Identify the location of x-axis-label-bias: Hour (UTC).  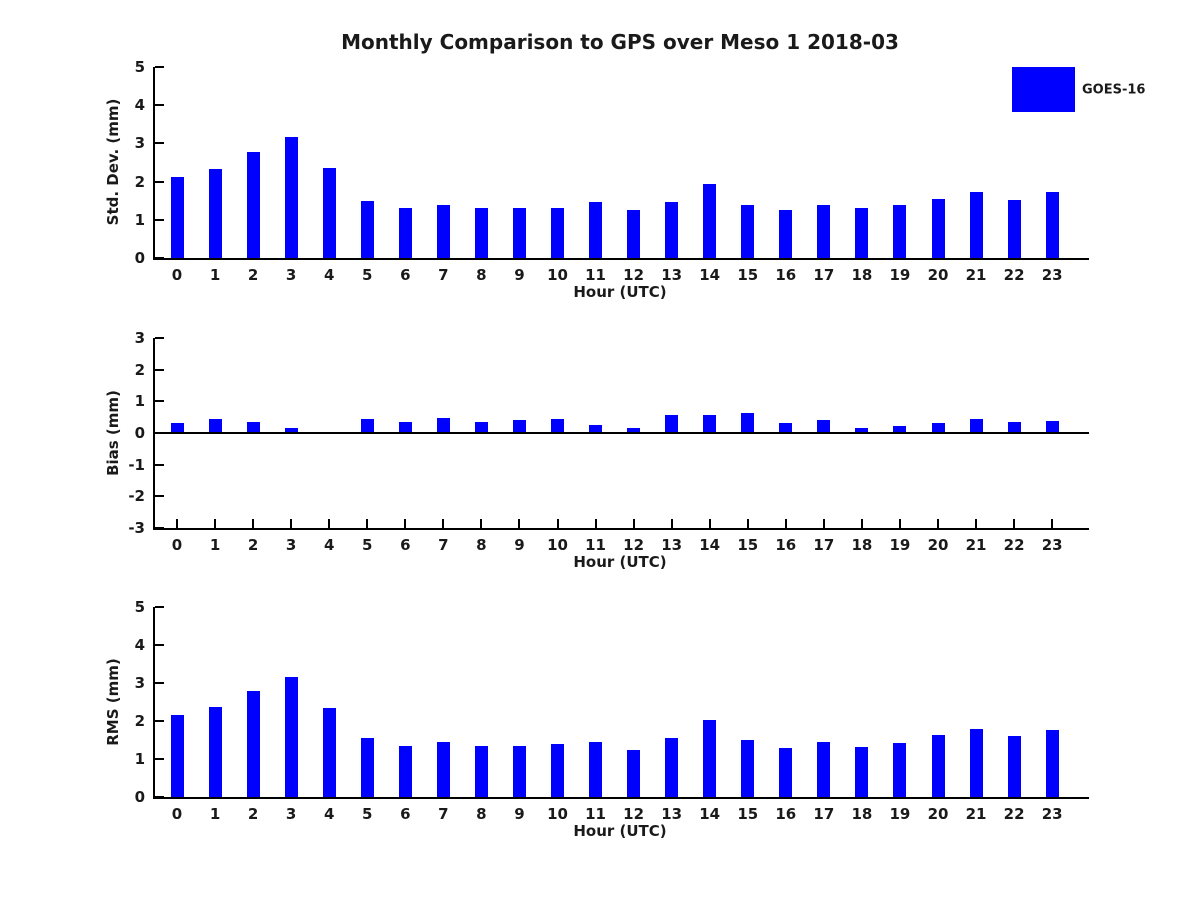
(620, 562).